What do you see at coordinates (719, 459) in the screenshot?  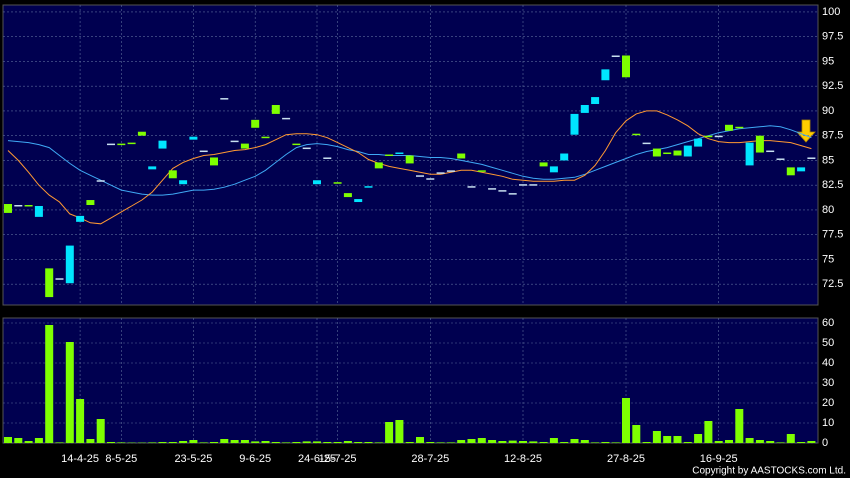 I see `x-tick-label: 16-9-25` at bounding box center [719, 459].